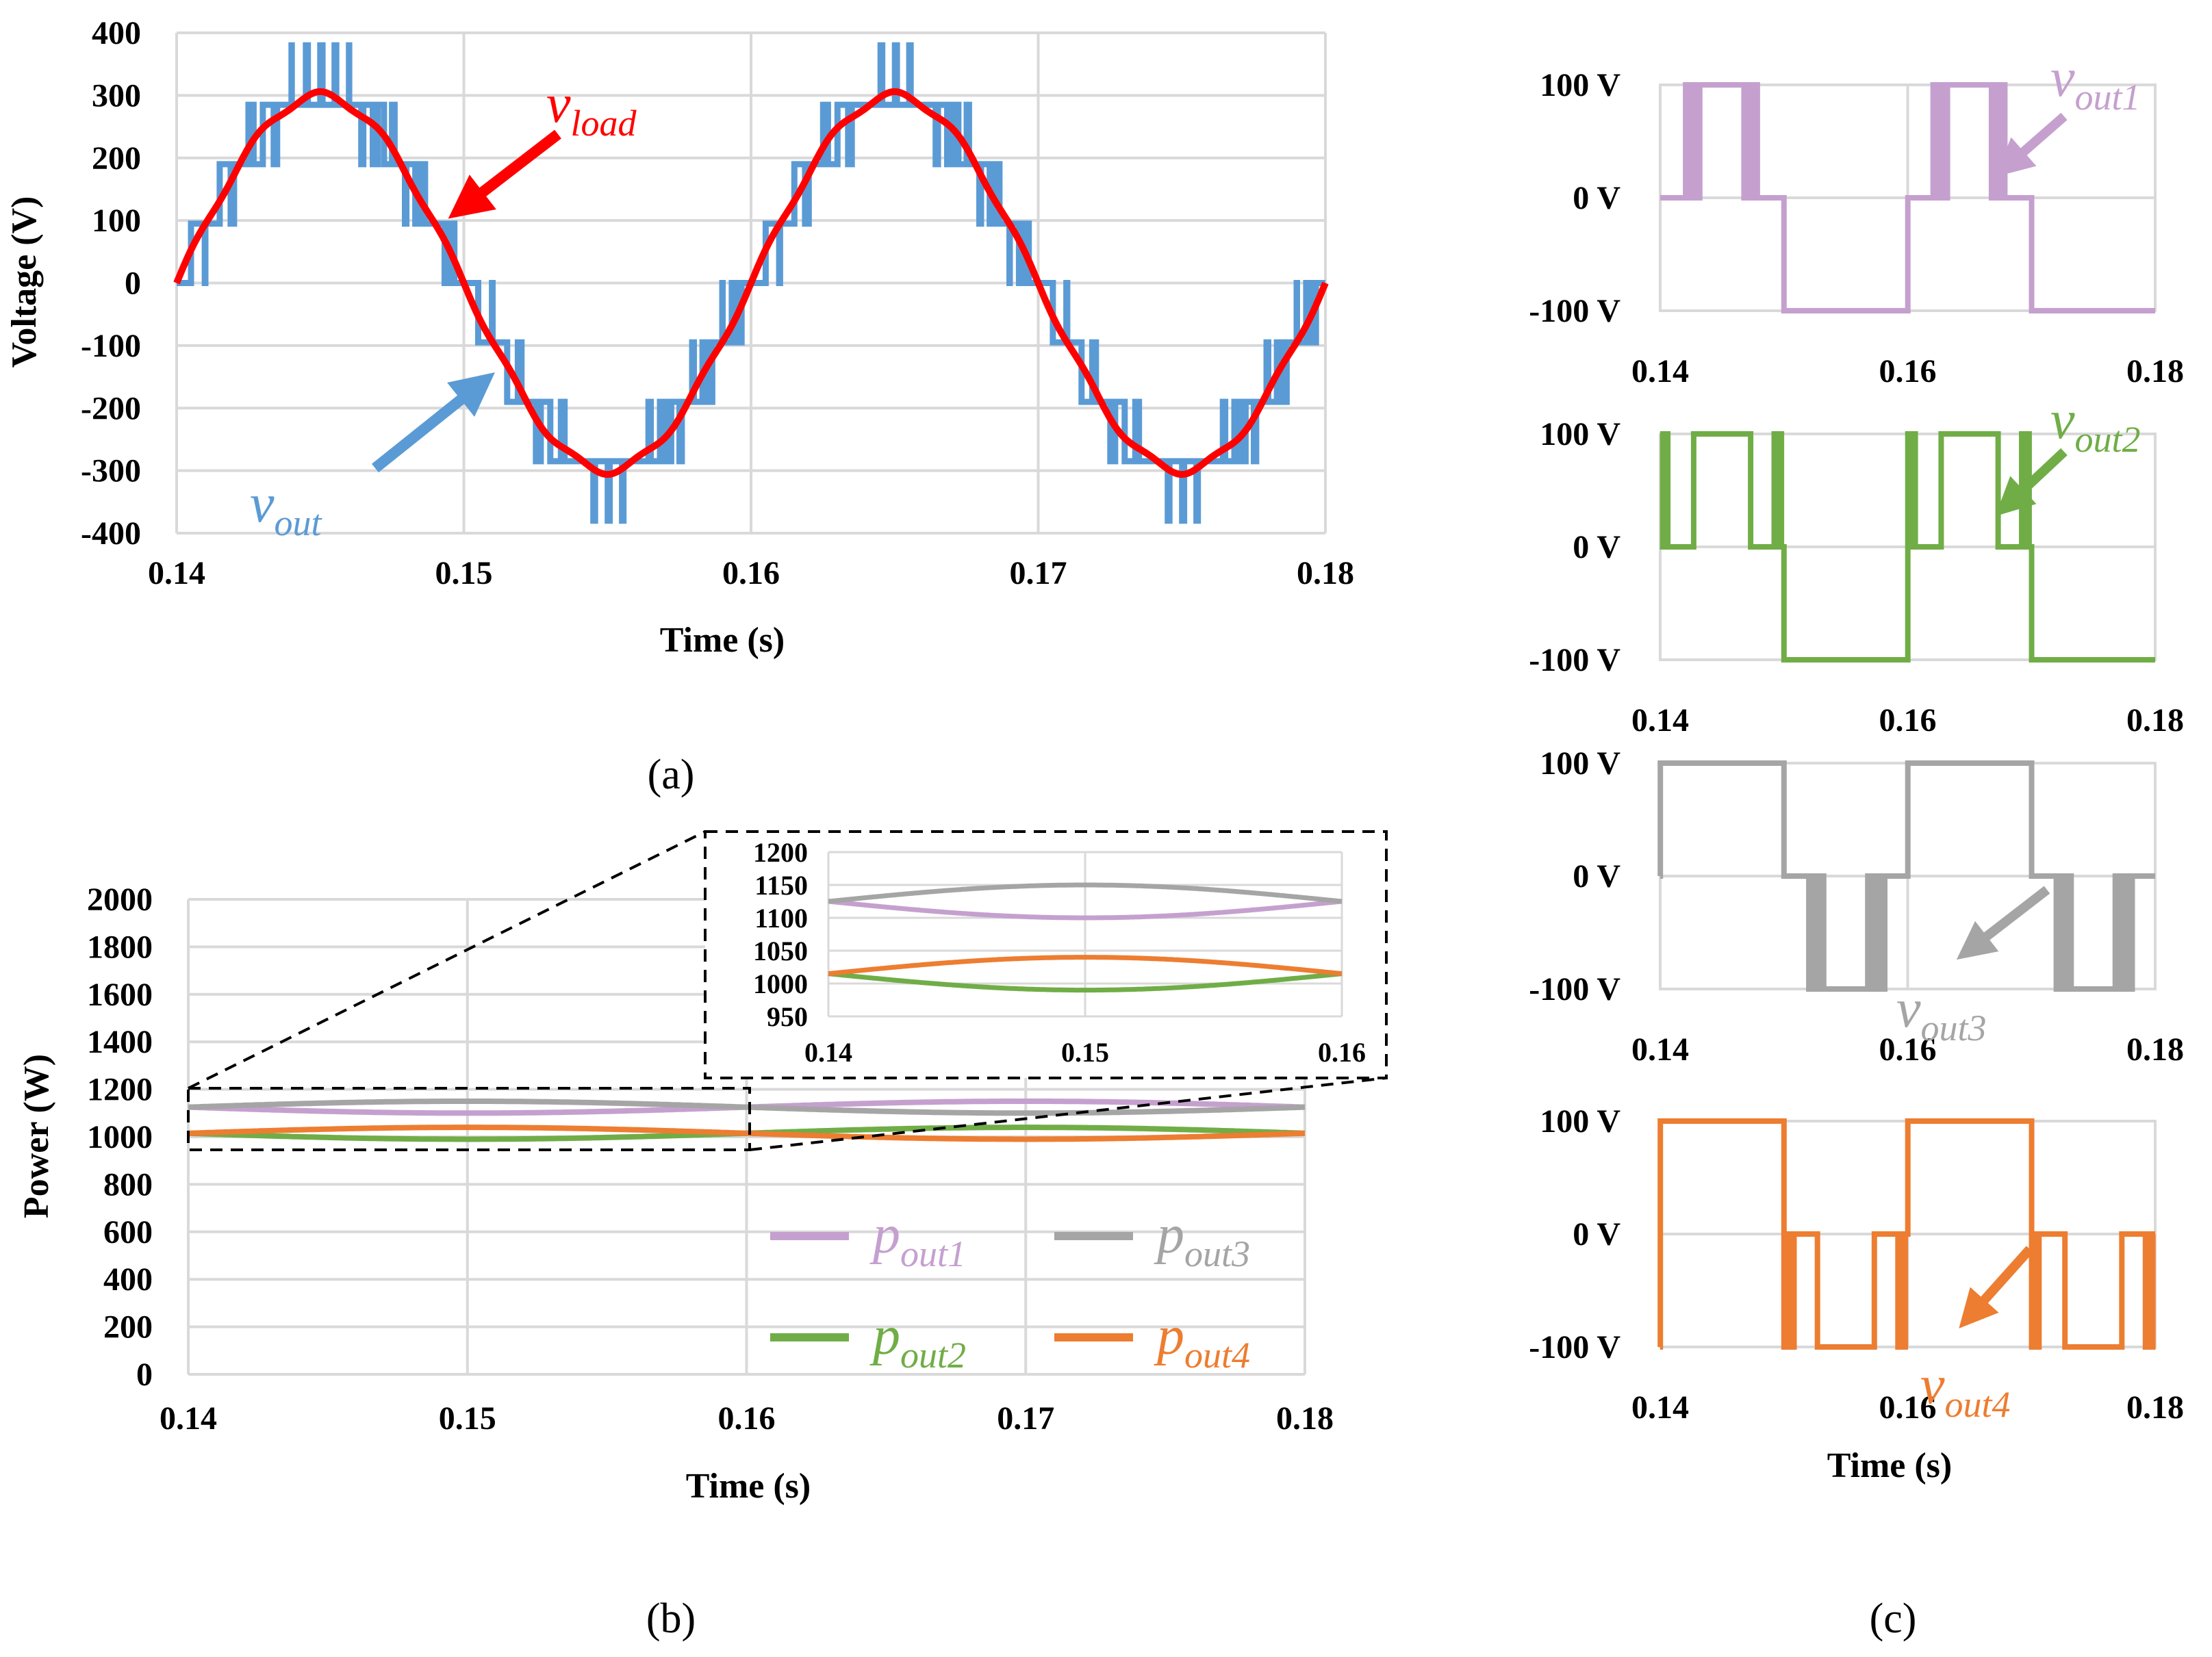 This screenshot has height=1657, width=2212. What do you see at coordinates (128, 1232) in the screenshot?
I see `y-tick-label: 600` at bounding box center [128, 1232].